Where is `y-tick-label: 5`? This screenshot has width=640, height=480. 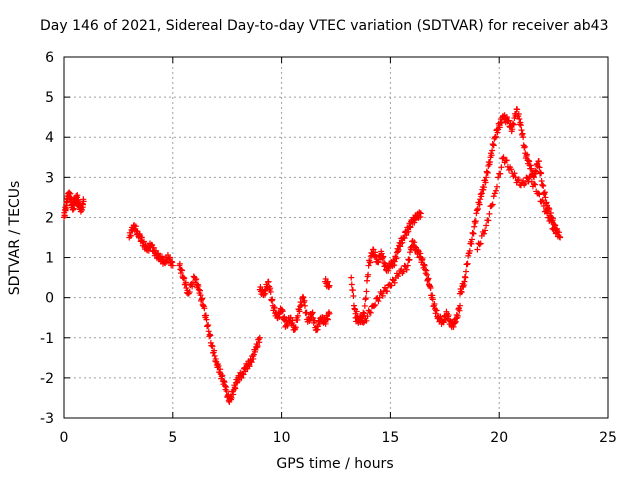
y-tick-label: 5 is located at coordinates (49, 98).